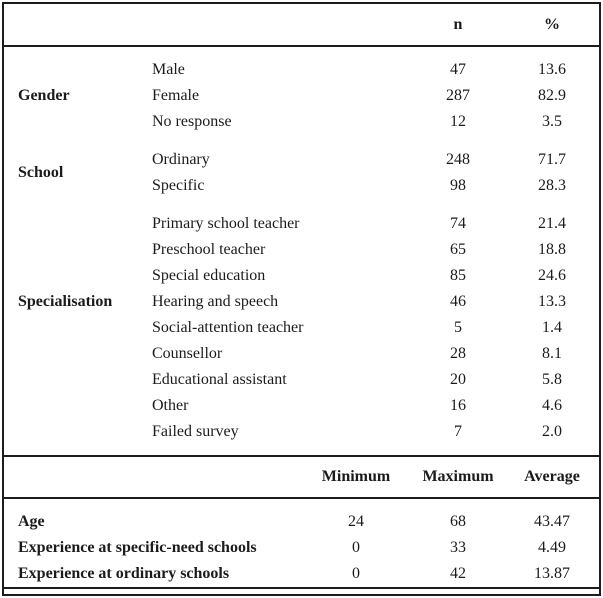 This screenshot has width=603, height=598. Describe the element at coordinates (44, 95) in the screenshot. I see `group-label: Gender` at that location.